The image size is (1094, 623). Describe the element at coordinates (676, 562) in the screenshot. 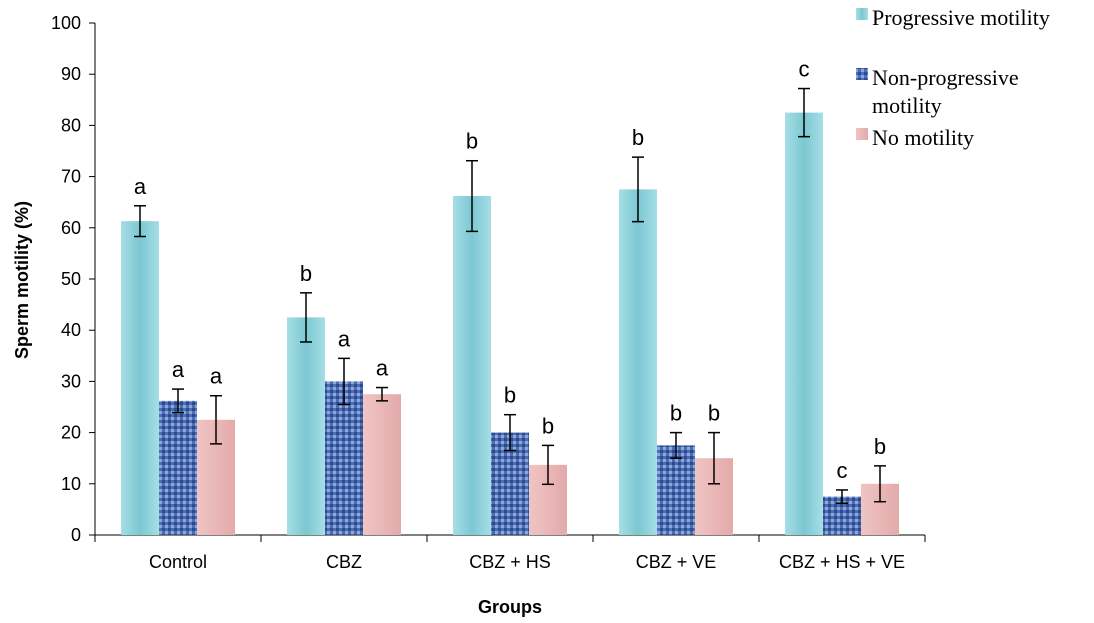

I see `x-tick-label-3: CBZ + VE` at that location.